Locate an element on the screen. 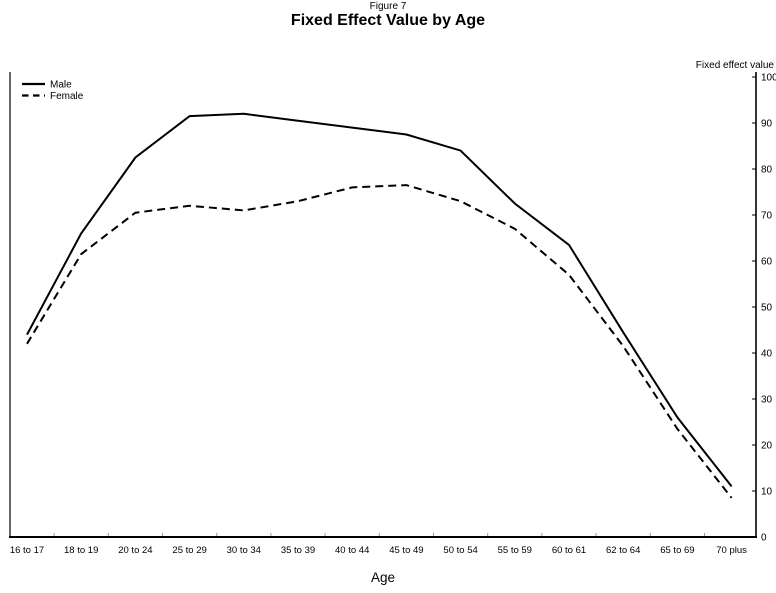  figure-label: Figure 7 is located at coordinates (388, 6).